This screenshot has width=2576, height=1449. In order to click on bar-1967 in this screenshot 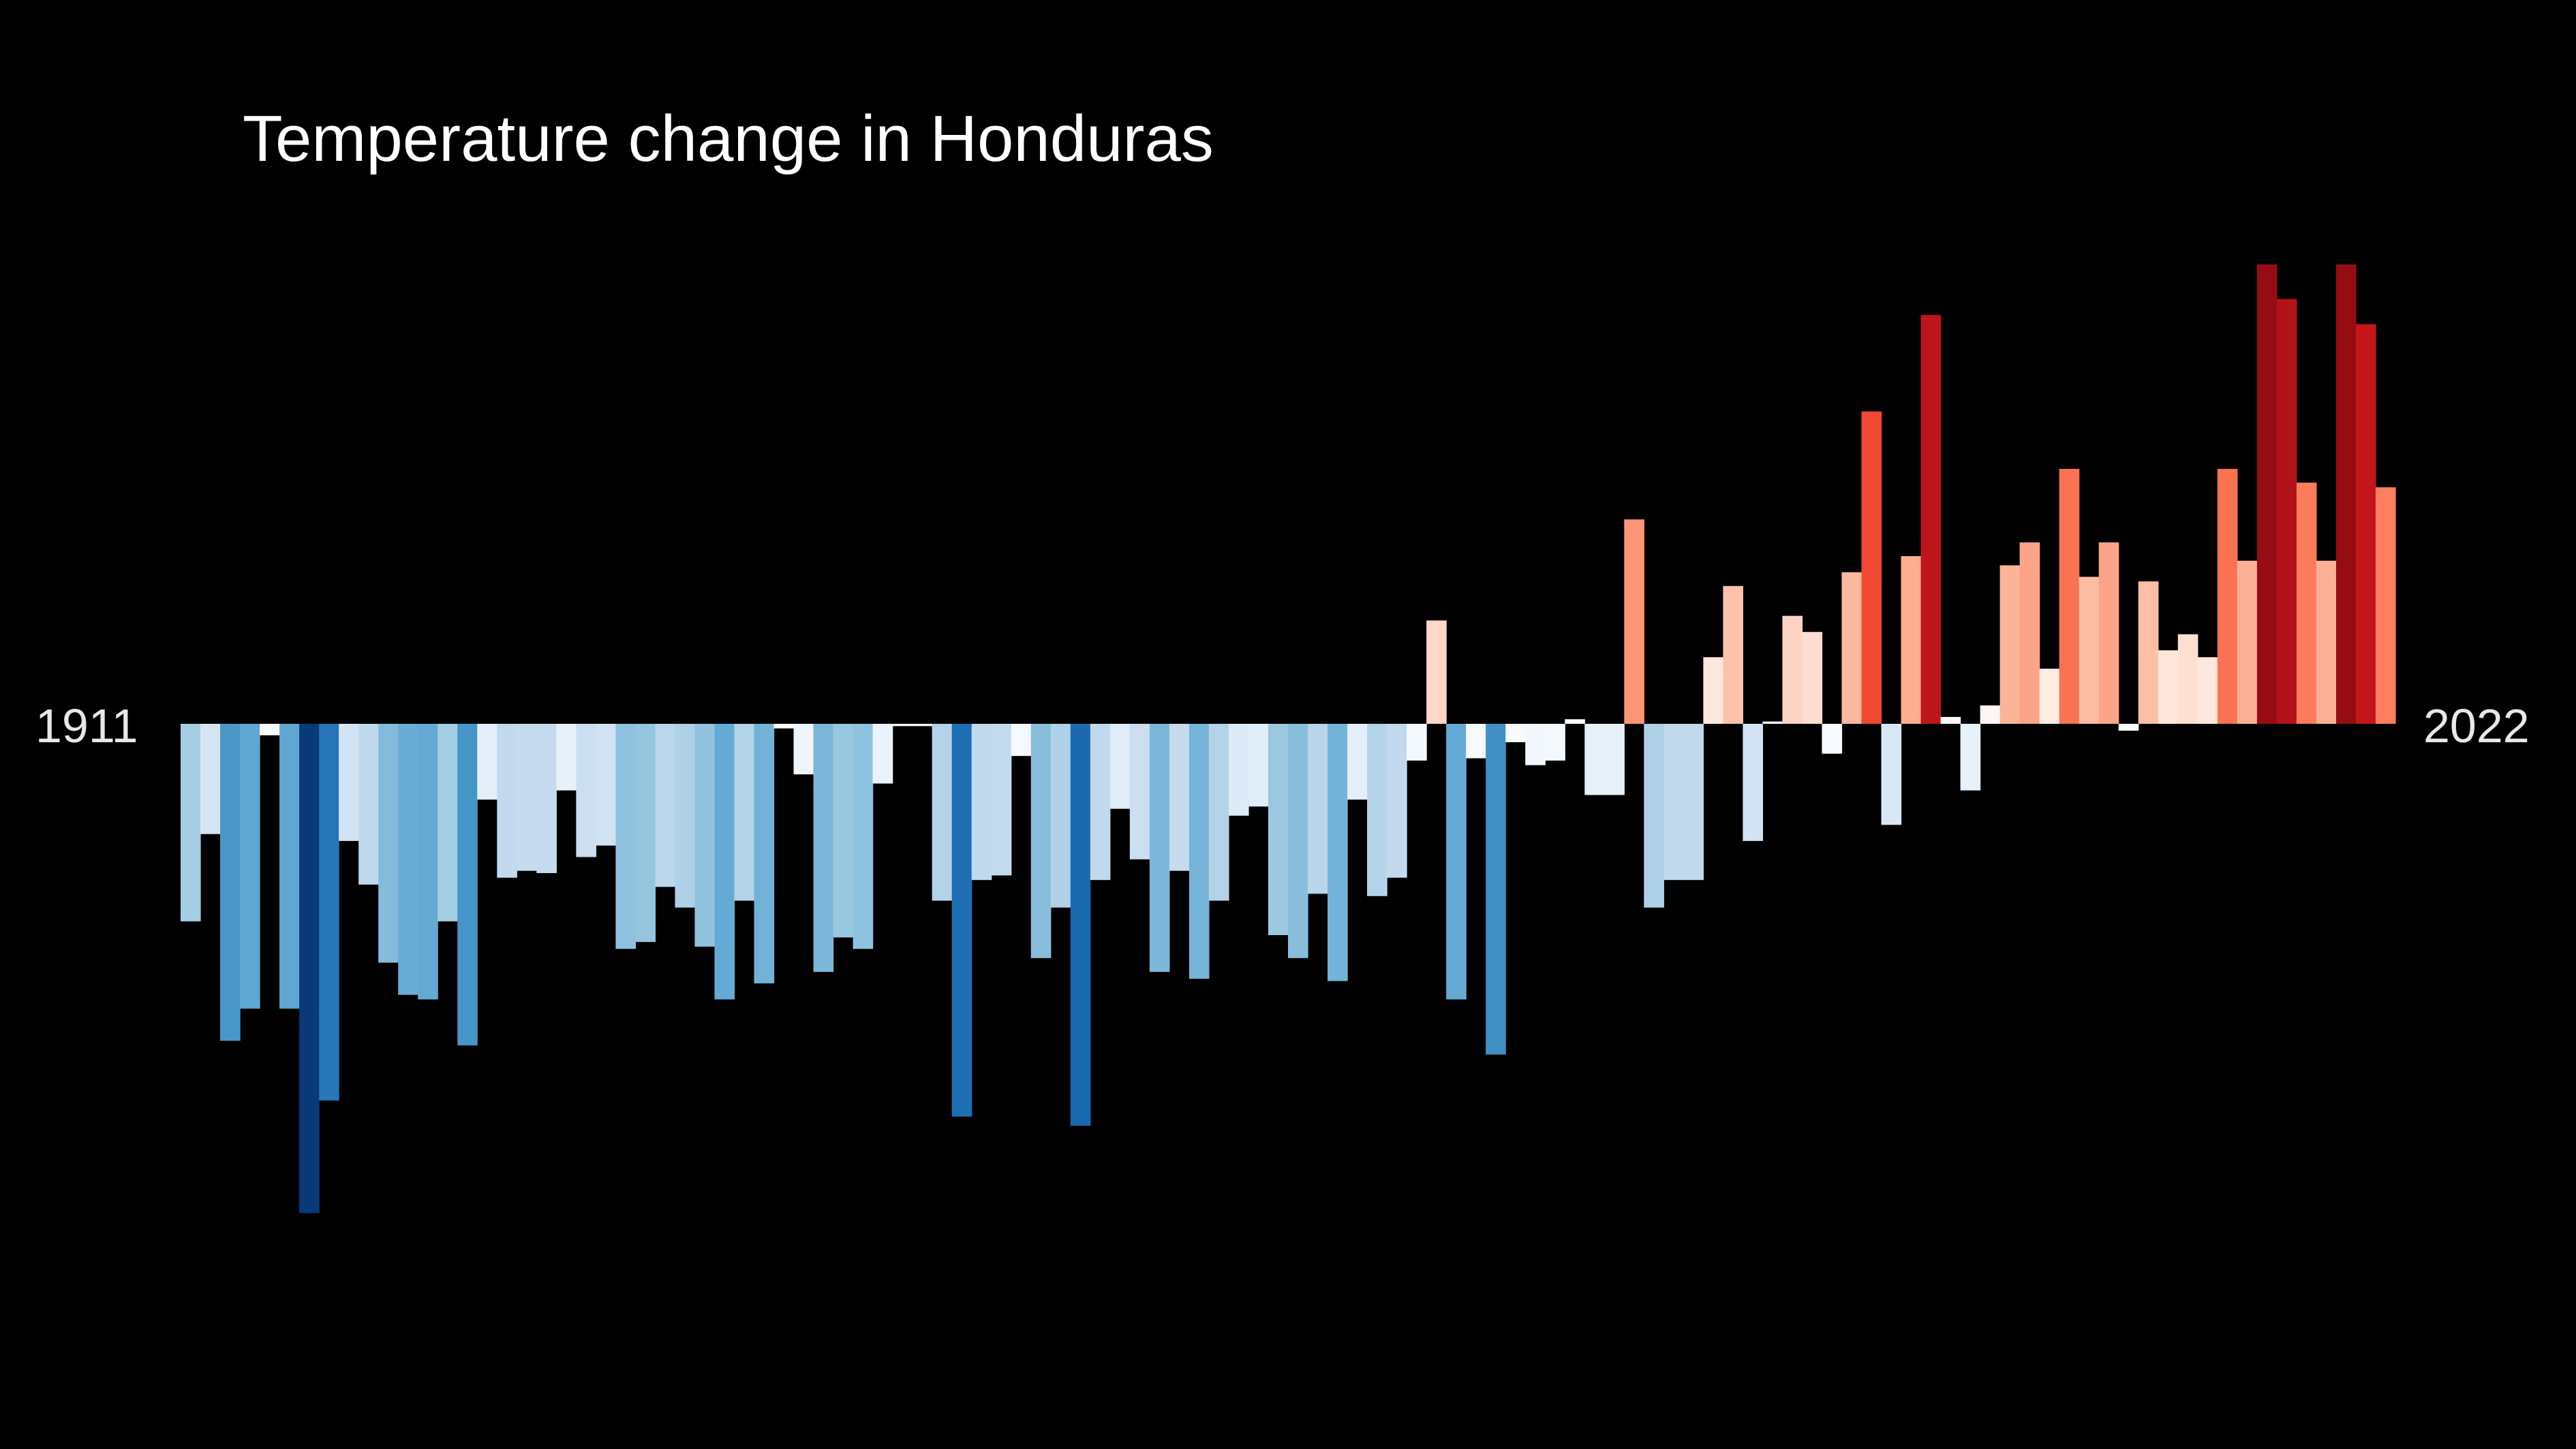, I will do `click(1298, 841)`.